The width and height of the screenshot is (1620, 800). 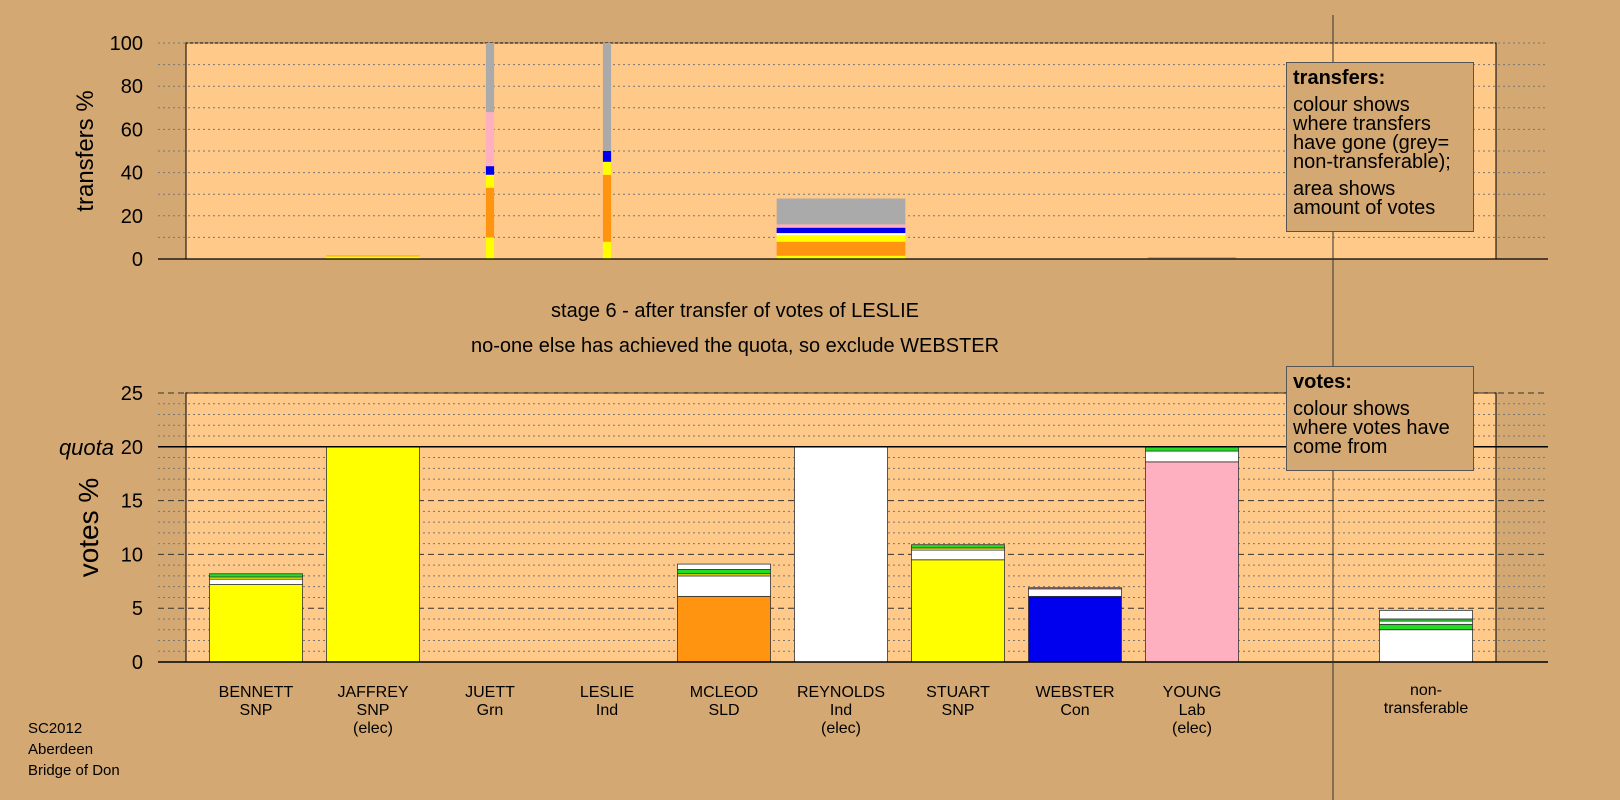 I want to click on candidate-party-label: Grn, so click(x=490, y=710).